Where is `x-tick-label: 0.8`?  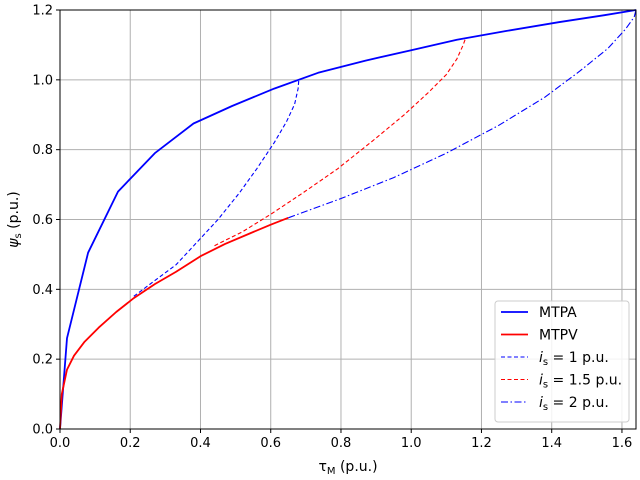
x-tick-label: 0.8 is located at coordinates (341, 443).